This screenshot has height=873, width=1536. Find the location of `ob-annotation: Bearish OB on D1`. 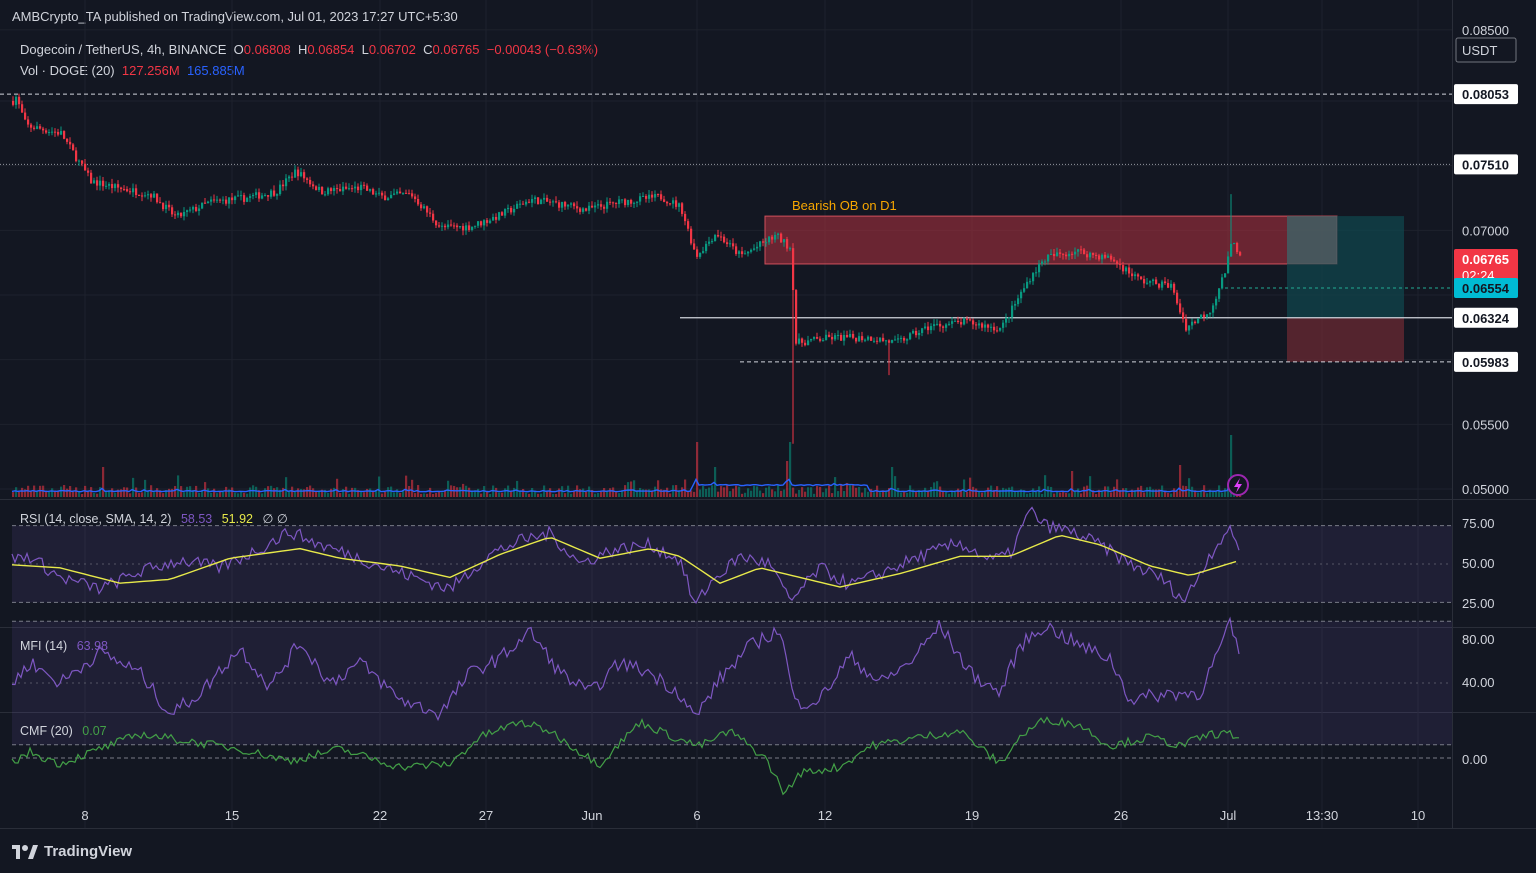

ob-annotation: Bearish OB on D1 is located at coordinates (844, 205).